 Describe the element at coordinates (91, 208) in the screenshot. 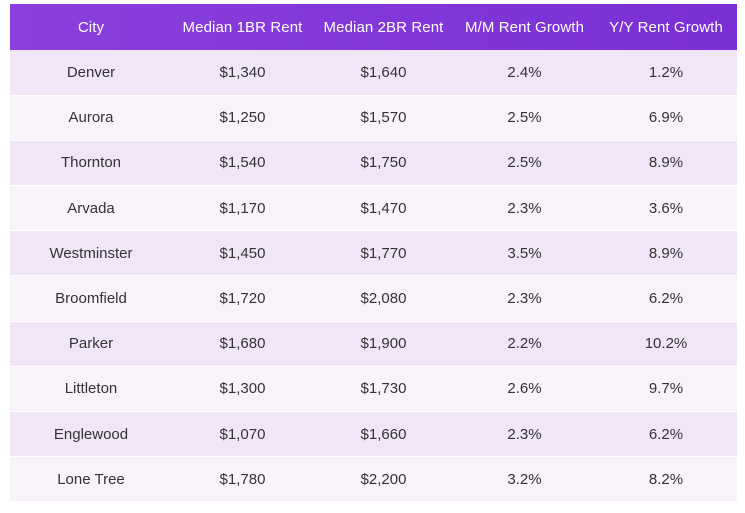

I see `cell-city: Arvada` at that location.